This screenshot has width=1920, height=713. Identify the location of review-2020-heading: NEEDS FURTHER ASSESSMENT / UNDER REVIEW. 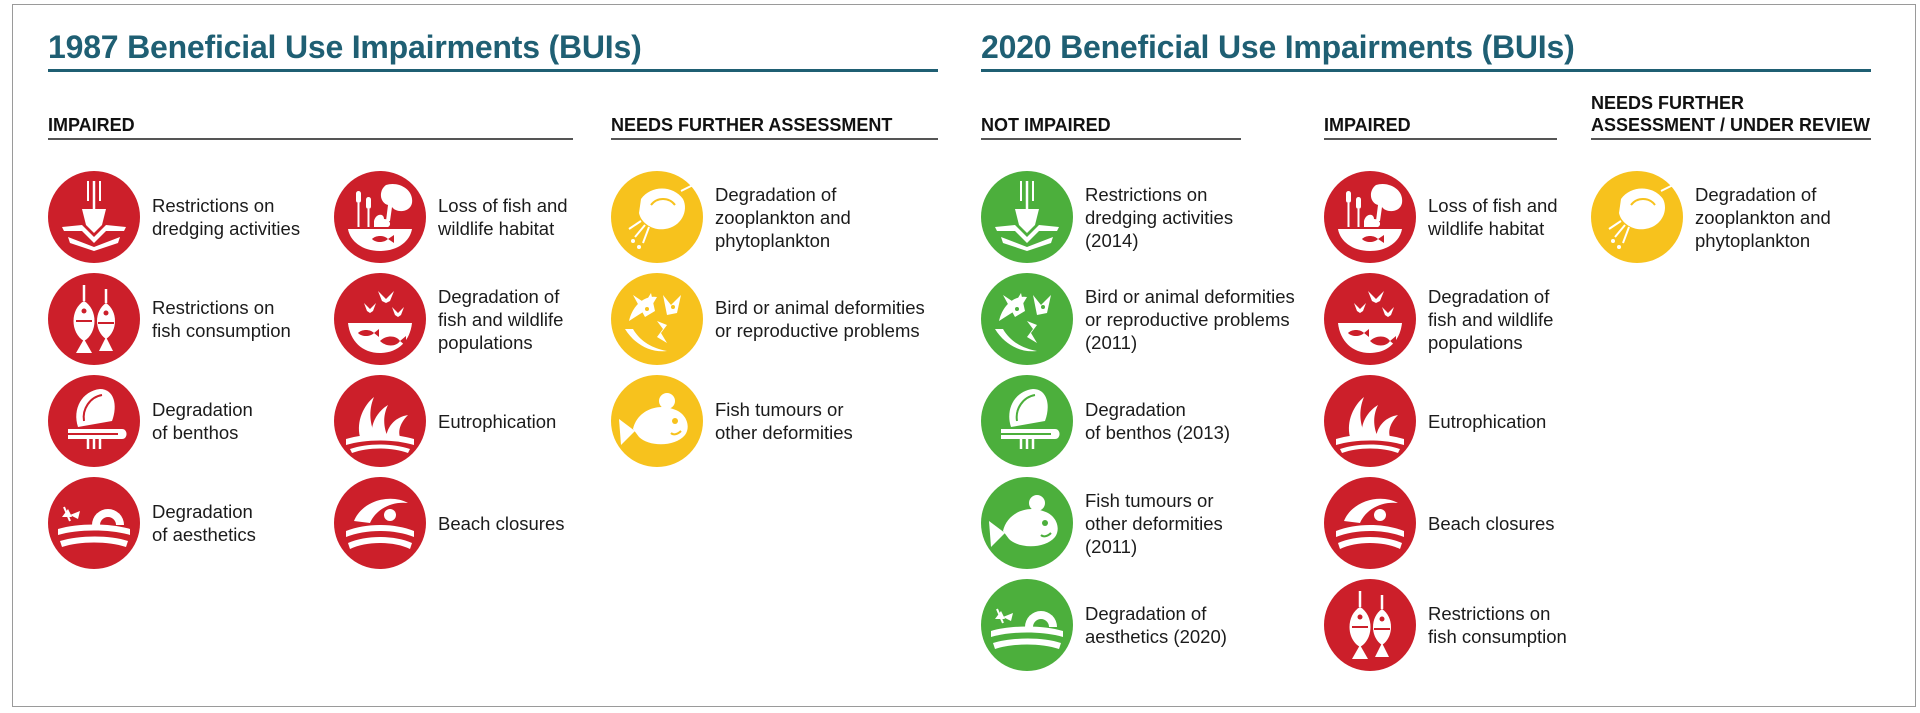
(1730, 114).